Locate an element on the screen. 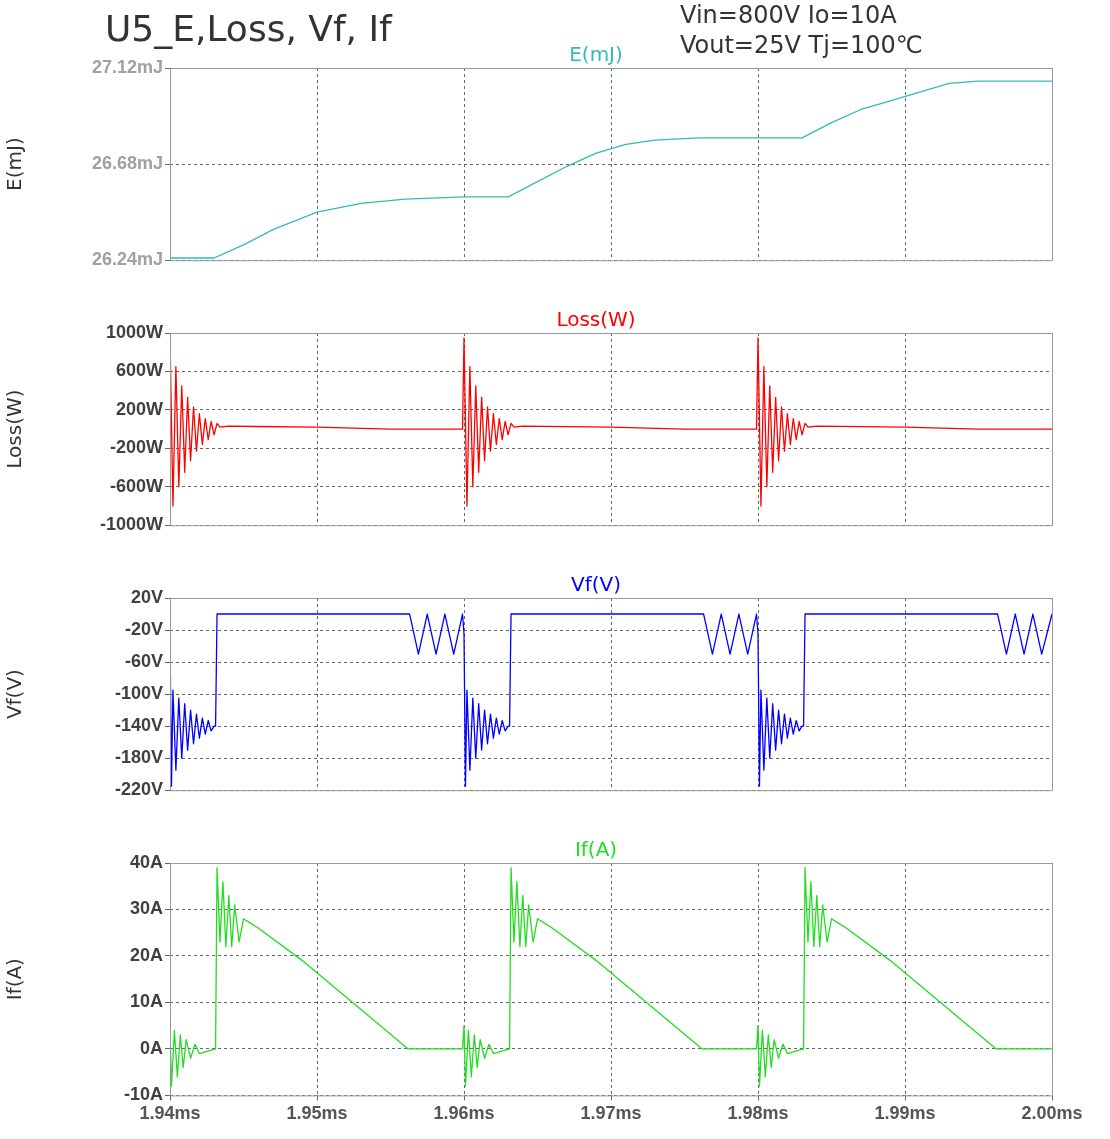 The width and height of the screenshot is (1110, 1139). y-tick-label: -20V is located at coordinates (143, 629).